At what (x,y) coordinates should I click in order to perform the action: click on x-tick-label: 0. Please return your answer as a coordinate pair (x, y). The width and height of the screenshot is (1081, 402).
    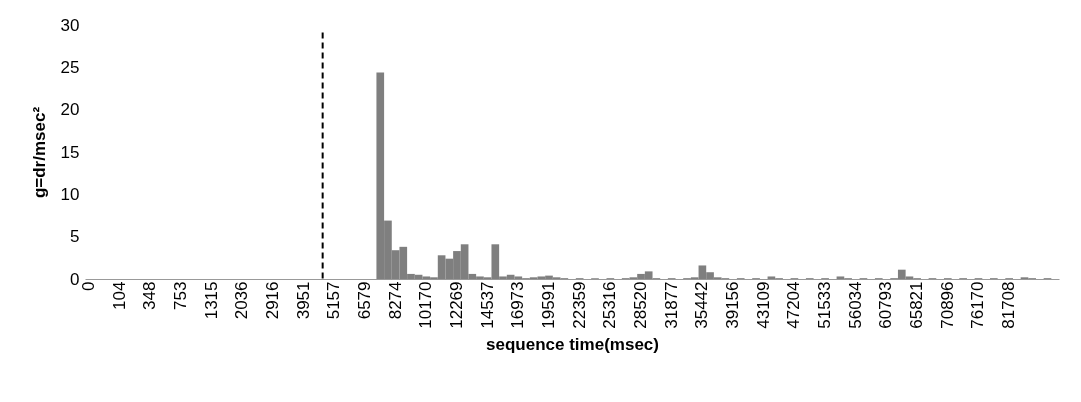
    Looking at the image, I should click on (88, 286).